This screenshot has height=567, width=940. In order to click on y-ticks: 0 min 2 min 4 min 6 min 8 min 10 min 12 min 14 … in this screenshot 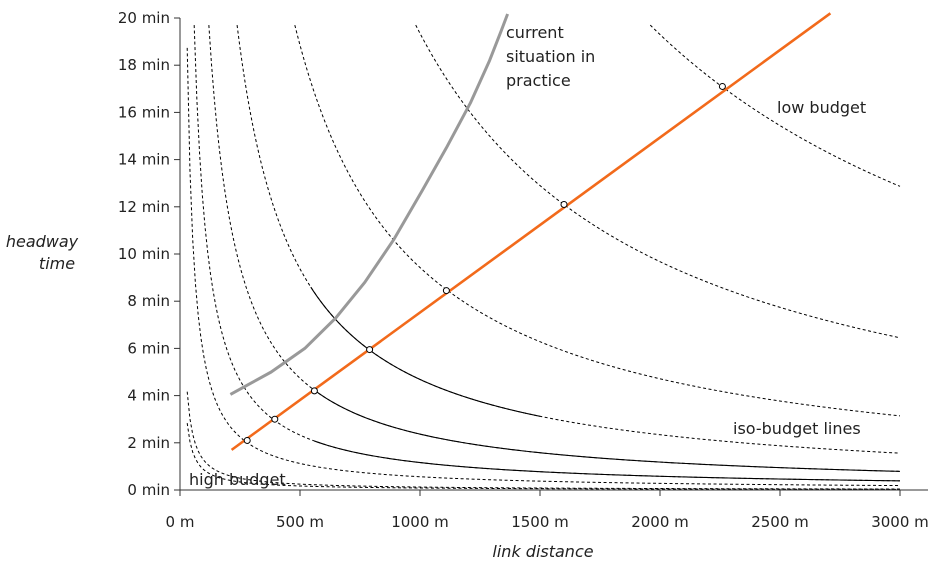, I will do `click(149, 254)`.